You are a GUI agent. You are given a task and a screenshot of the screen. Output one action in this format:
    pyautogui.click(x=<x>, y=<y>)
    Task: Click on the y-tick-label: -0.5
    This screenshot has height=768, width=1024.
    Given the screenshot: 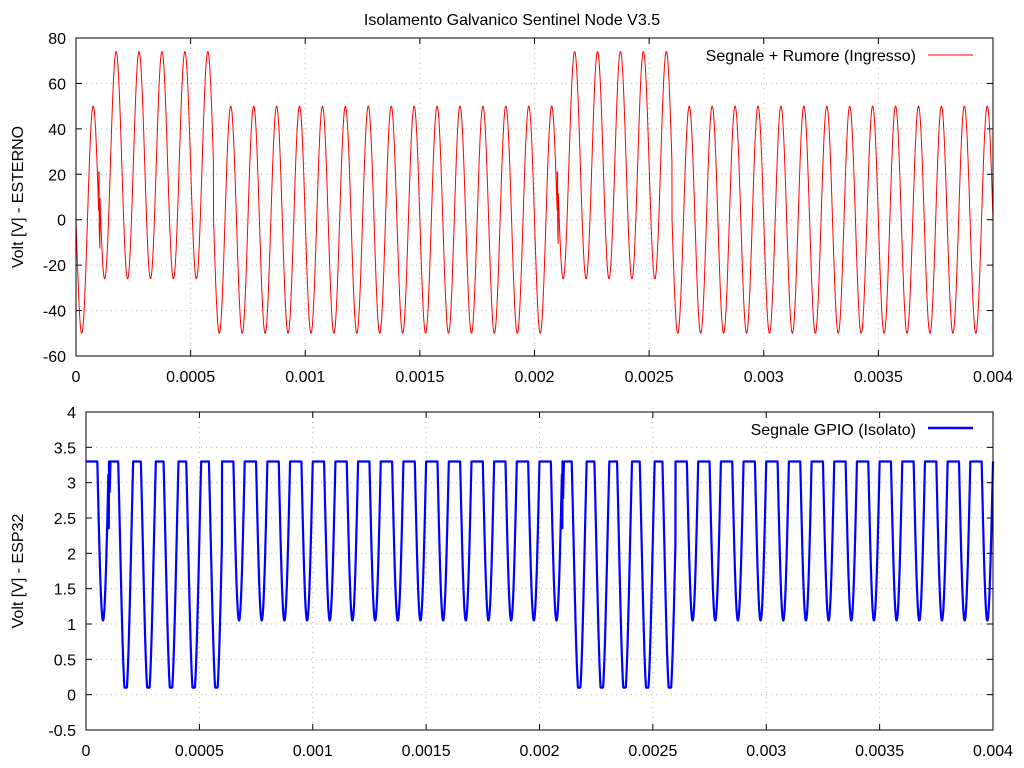 What is the action you would take?
    pyautogui.click(x=62, y=731)
    